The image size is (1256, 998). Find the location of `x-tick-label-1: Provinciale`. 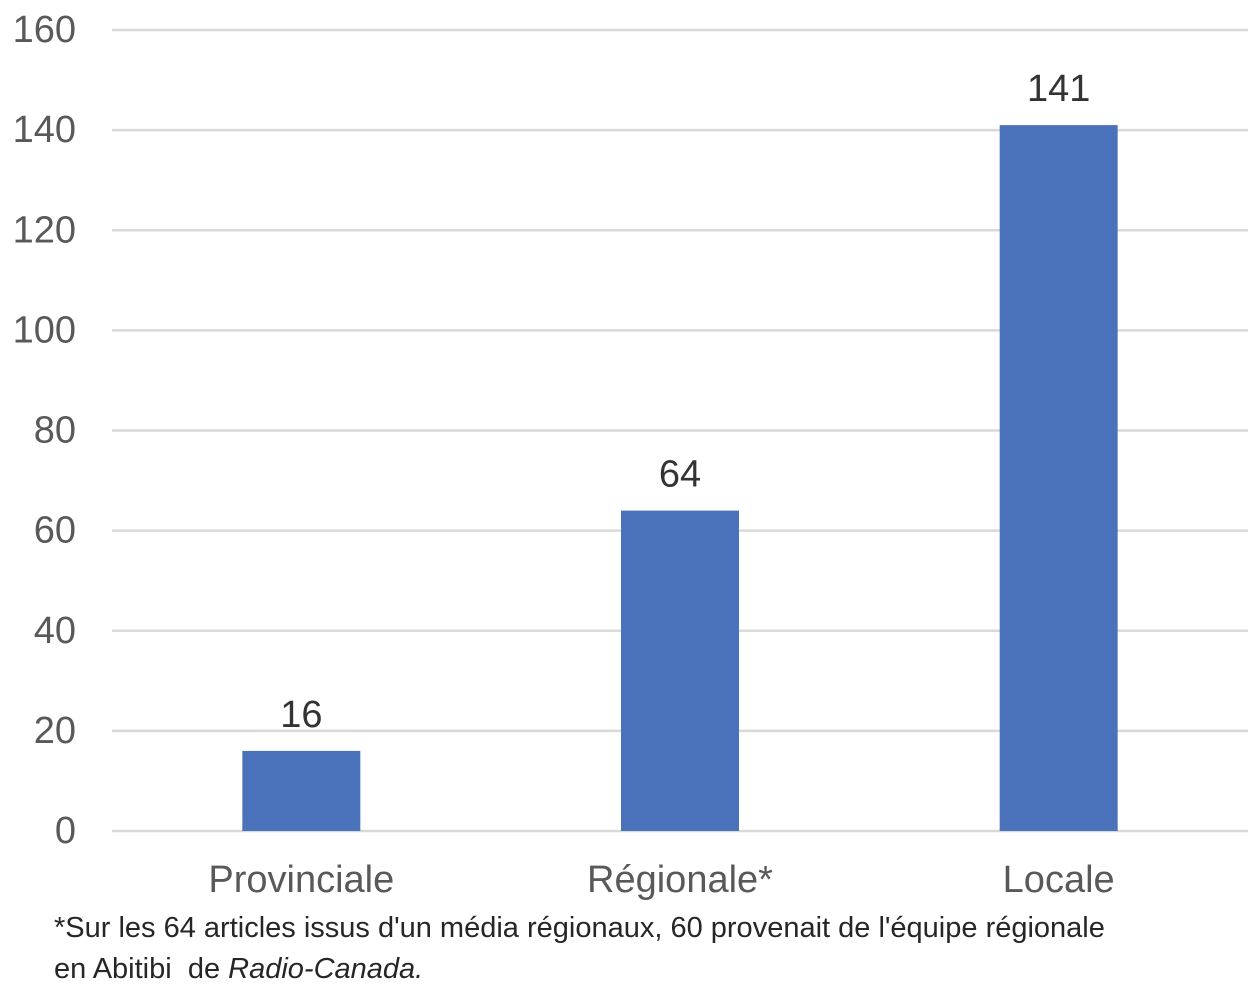

x-tick-label-1: Provinciale is located at coordinates (301, 879).